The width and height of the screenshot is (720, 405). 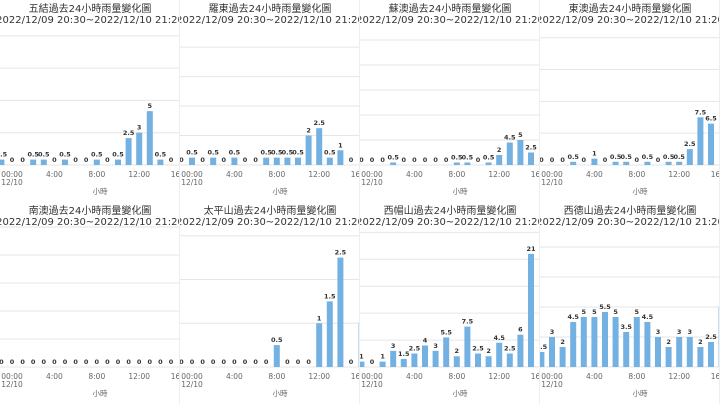 I want to click on chart-title: 太平山過去24小時雨量變化圖, so click(x=270, y=210).